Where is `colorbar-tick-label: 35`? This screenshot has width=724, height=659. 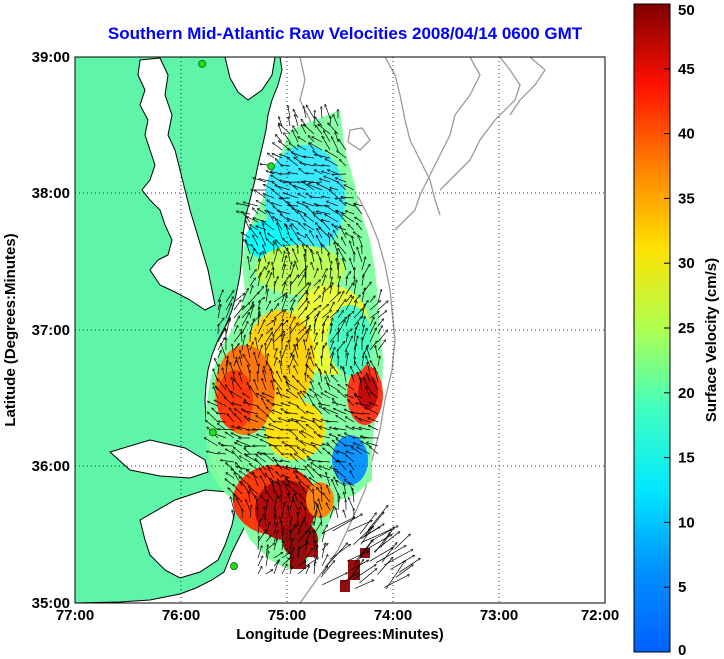 colorbar-tick-label: 35 is located at coordinates (686, 198).